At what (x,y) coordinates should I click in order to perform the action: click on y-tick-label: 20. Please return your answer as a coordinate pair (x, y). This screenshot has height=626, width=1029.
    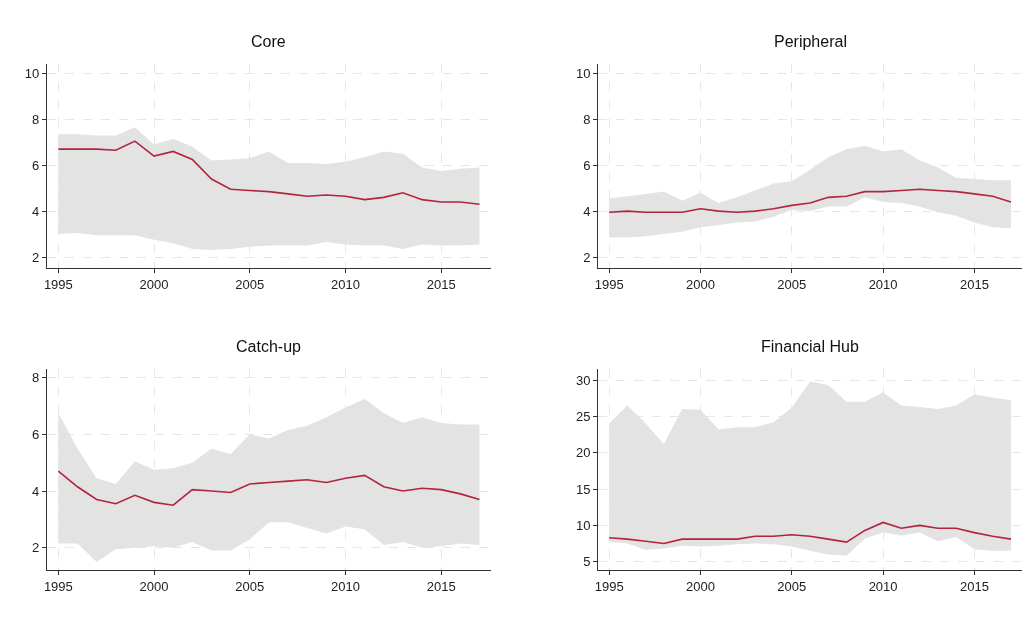
    Looking at the image, I should click on (583, 453).